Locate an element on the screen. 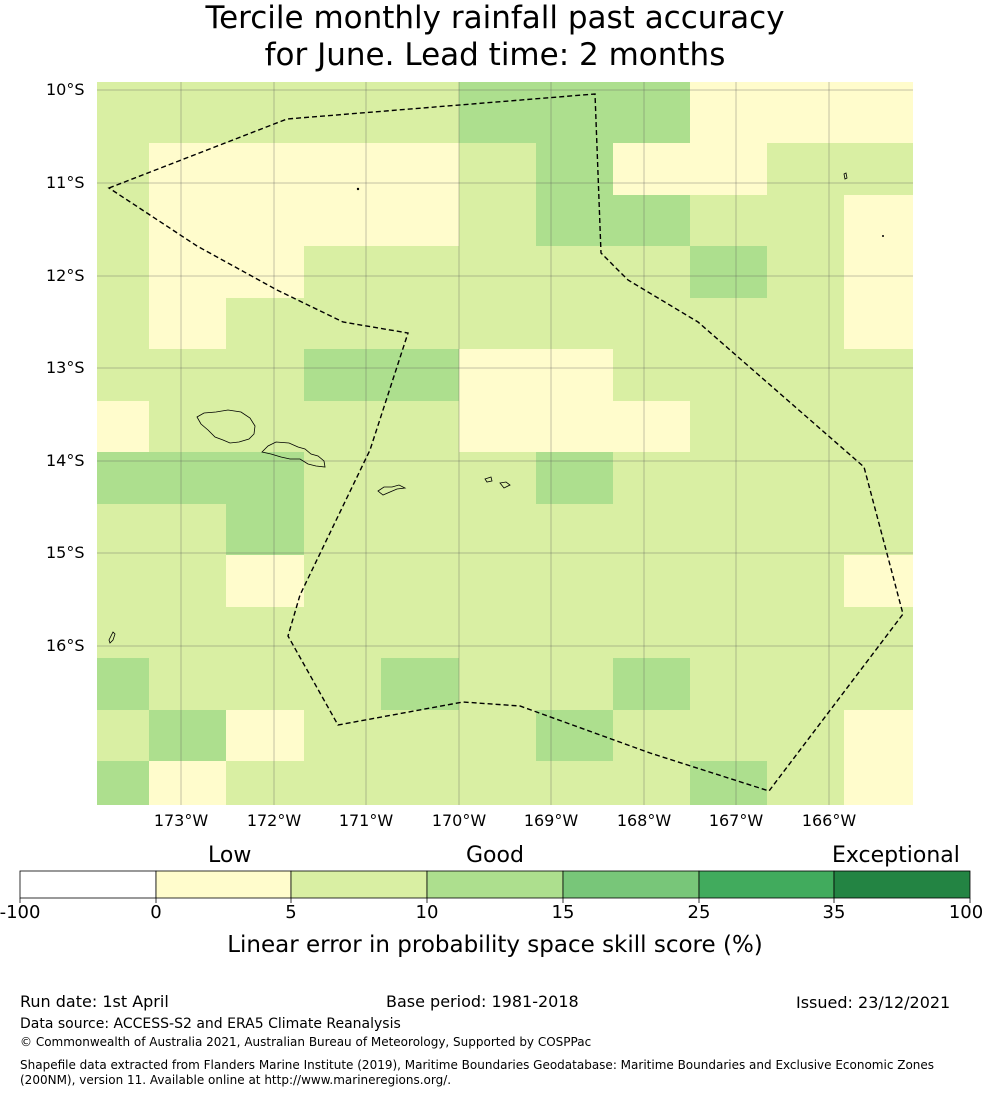 The height and width of the screenshot is (1095, 990). colorbar-tick-label: 0 is located at coordinates (156, 912).